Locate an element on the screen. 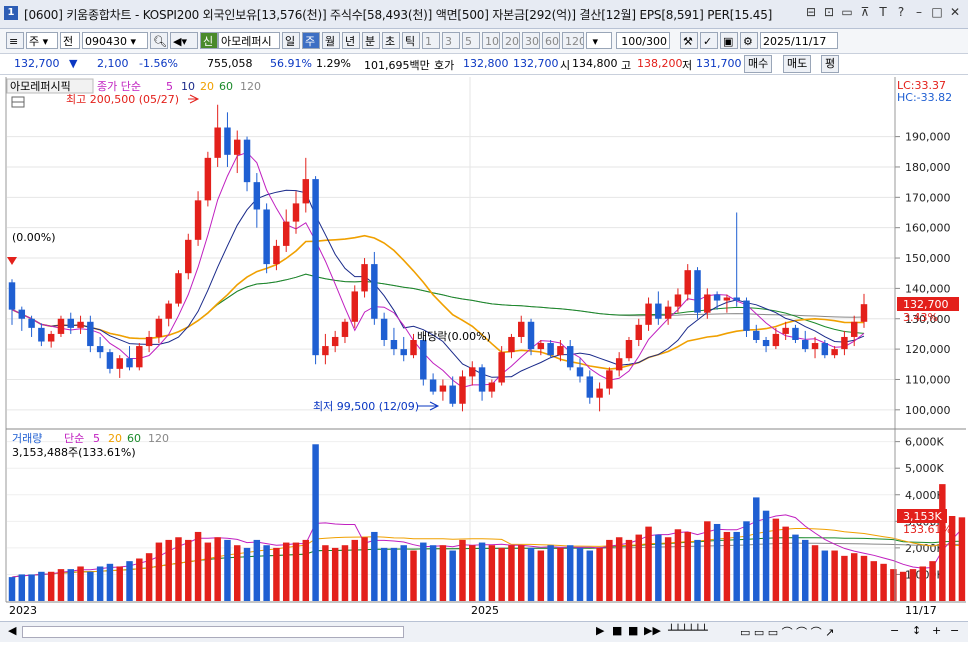  bid-price: 132,800 is located at coordinates (486, 63).